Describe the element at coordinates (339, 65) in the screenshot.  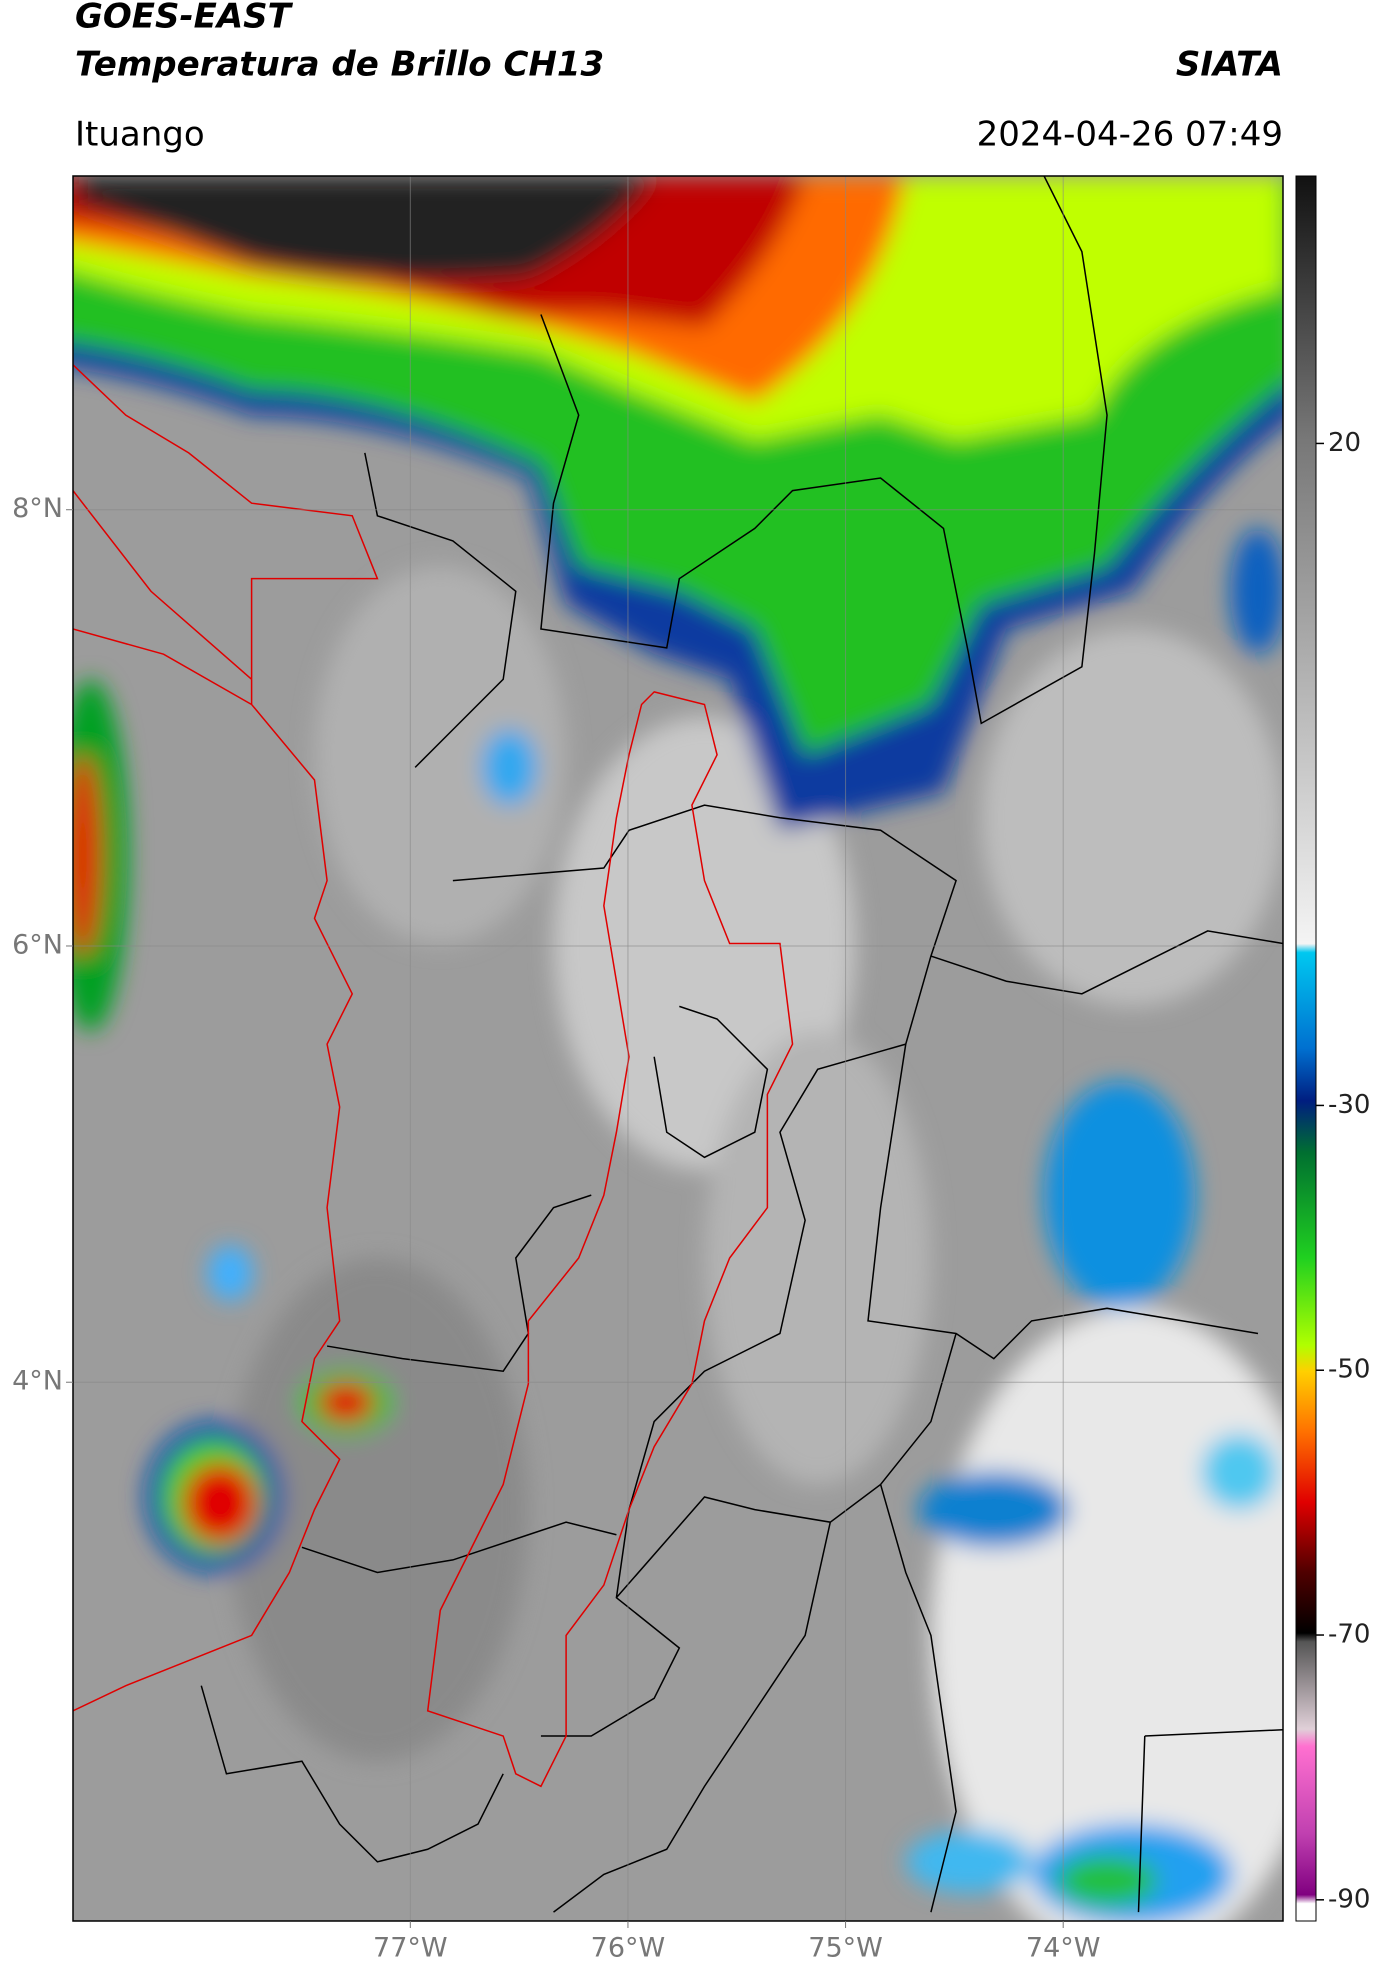
I see `subtitle: Temperatura de Brillo CH13` at that location.